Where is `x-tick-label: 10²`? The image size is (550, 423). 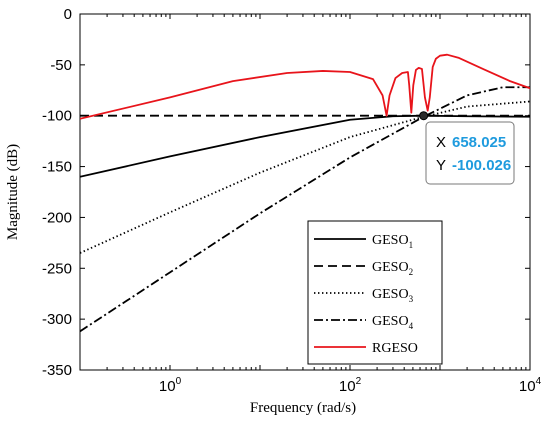
x-tick-label: 10² is located at coordinates (350, 385).